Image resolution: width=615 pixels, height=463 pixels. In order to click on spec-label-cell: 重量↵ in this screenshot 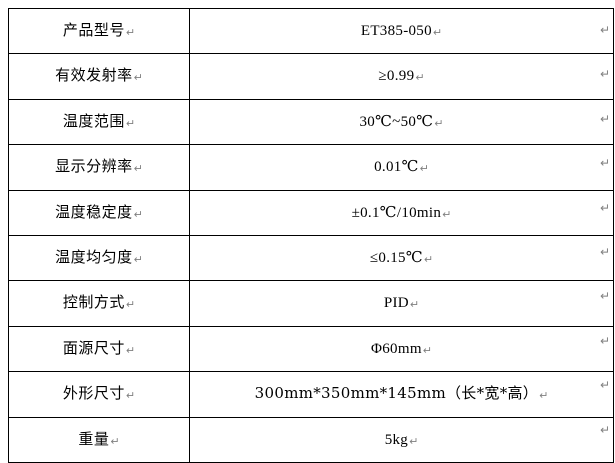, I will do `click(99, 439)`.